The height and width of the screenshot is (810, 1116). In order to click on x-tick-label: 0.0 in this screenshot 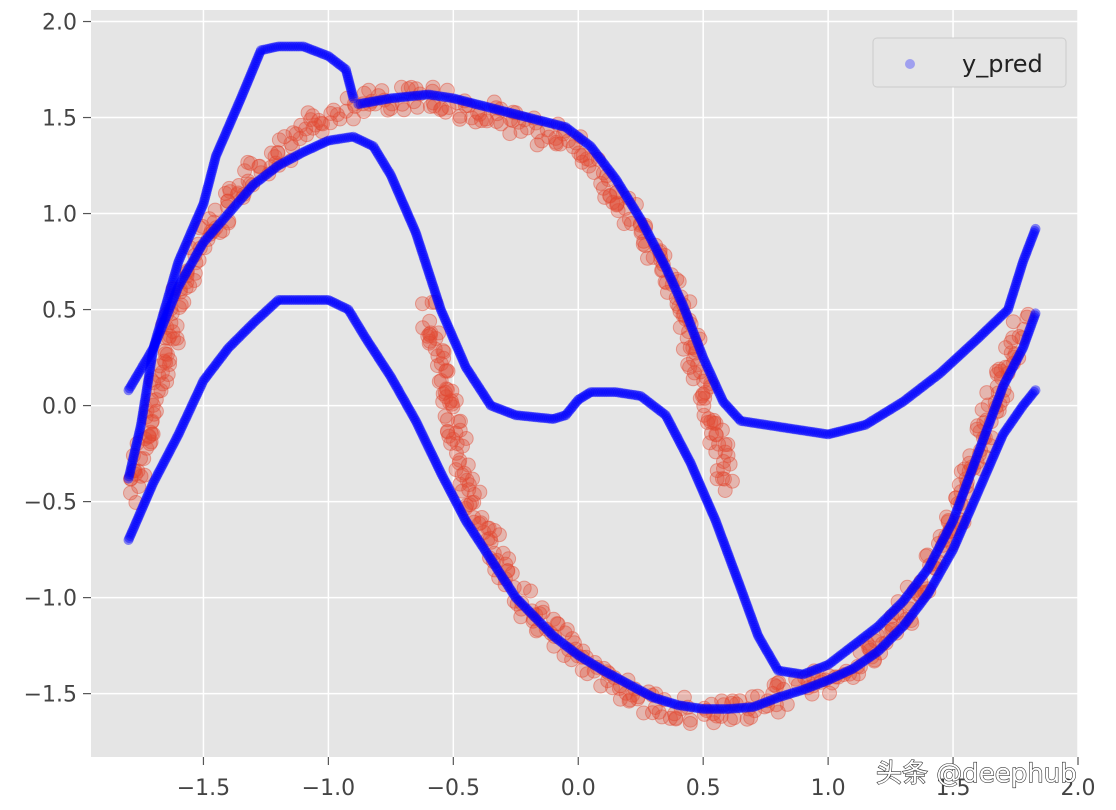, I will do `click(578, 788)`.